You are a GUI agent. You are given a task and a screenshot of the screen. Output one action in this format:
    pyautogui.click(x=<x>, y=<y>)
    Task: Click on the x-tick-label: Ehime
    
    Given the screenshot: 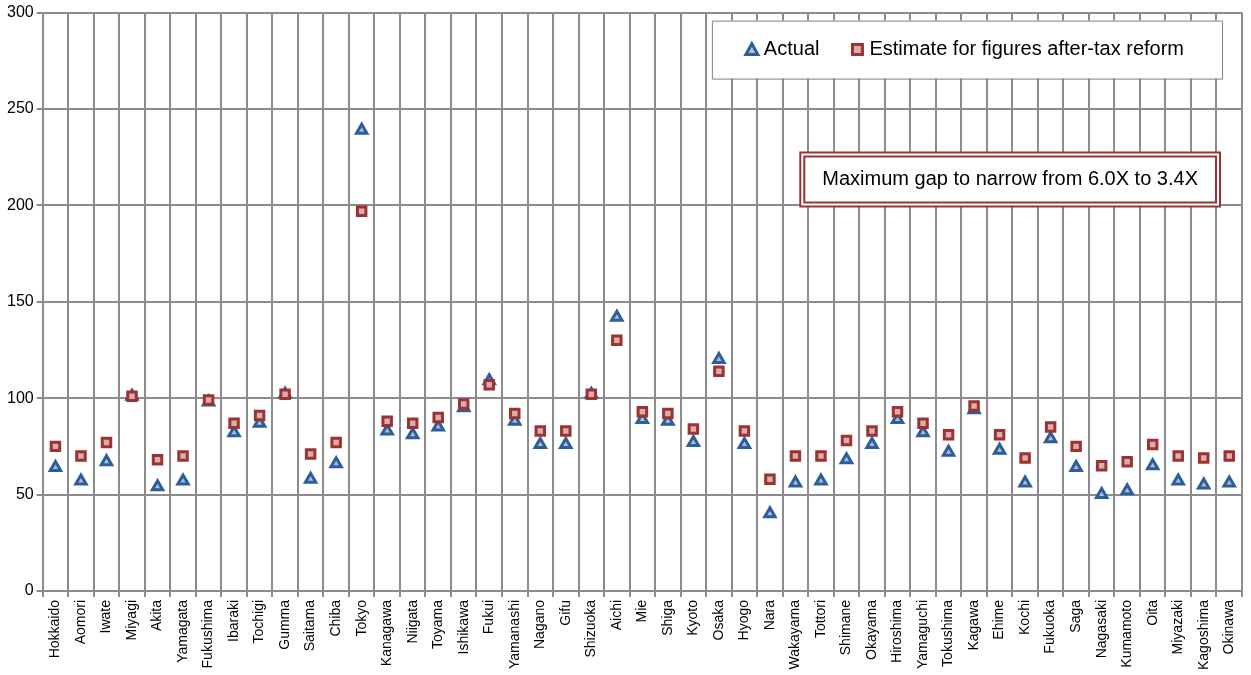 What is the action you would take?
    pyautogui.click(x=998, y=619)
    